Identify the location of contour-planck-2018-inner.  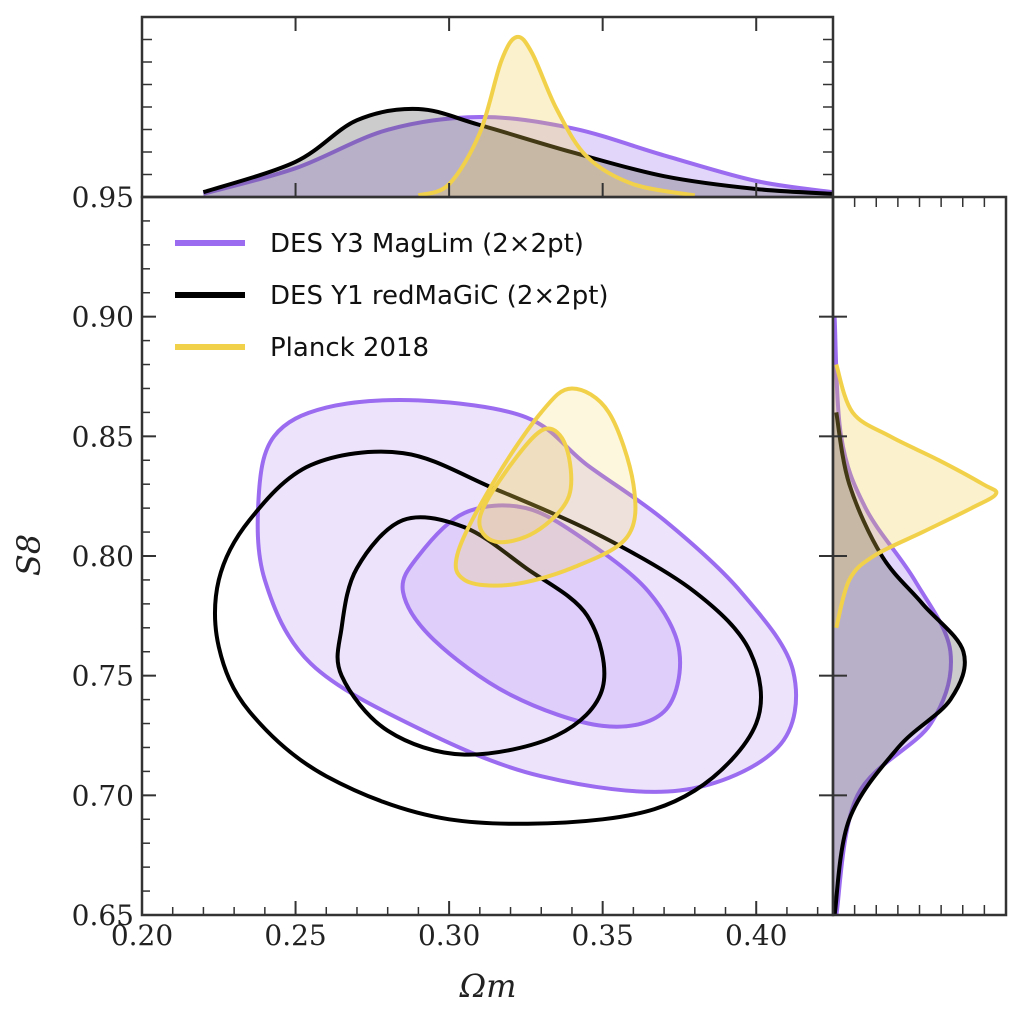
(525, 485).